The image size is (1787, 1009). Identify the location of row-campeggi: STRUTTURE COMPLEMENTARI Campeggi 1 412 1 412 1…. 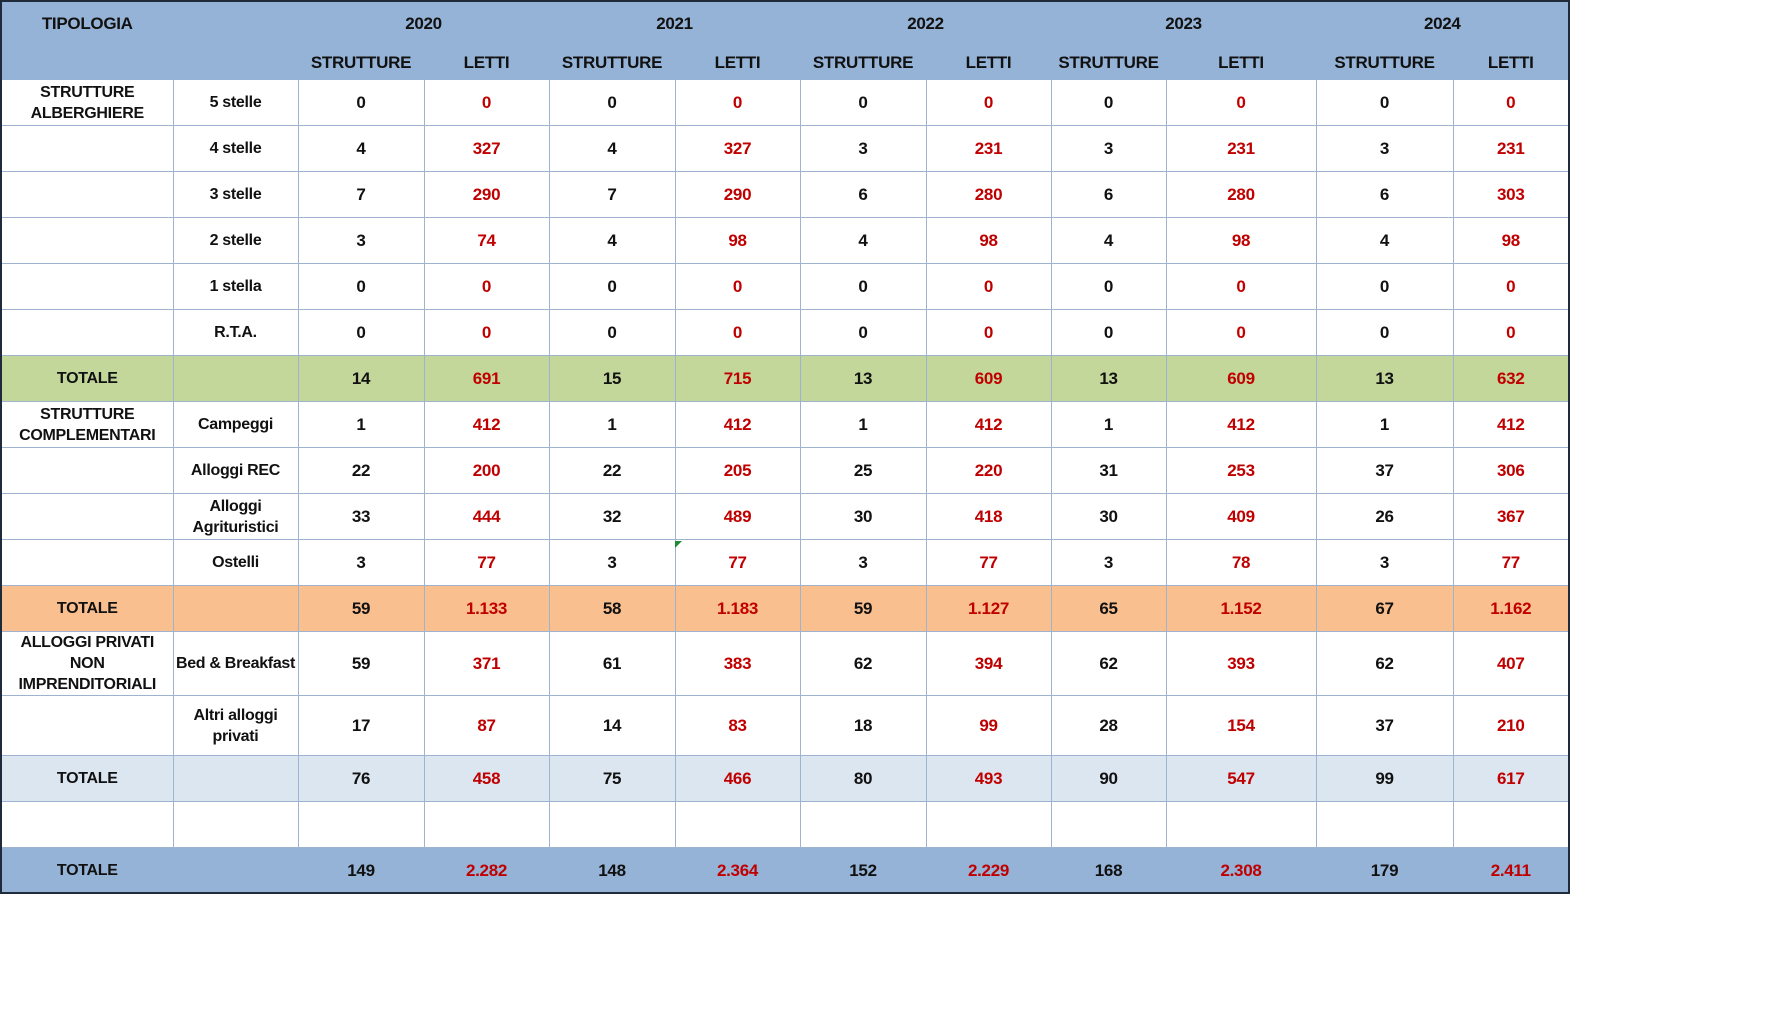
(785, 424).